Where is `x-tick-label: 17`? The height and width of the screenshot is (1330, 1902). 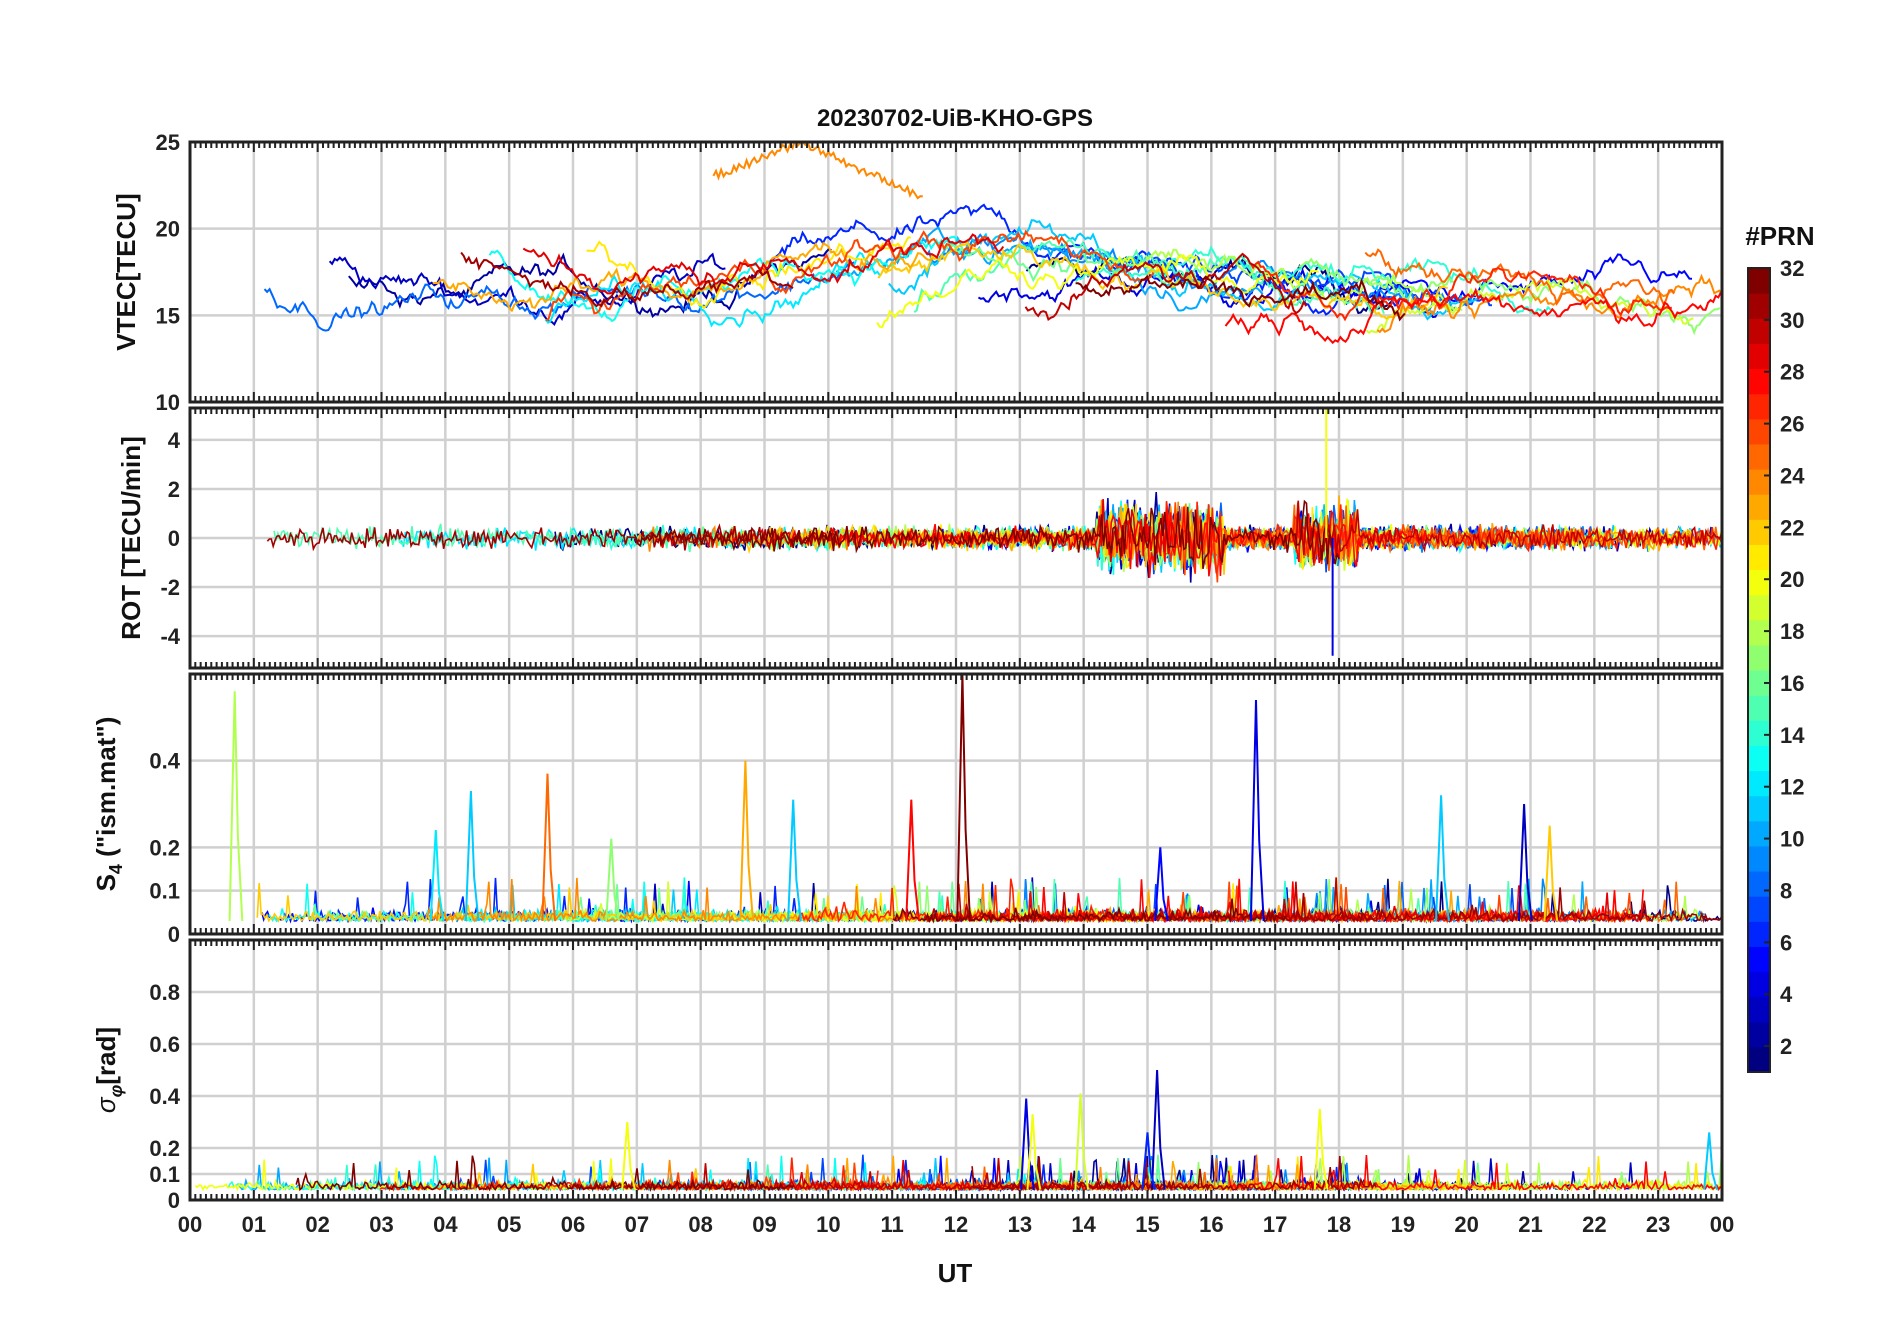
x-tick-label: 17 is located at coordinates (1275, 1224).